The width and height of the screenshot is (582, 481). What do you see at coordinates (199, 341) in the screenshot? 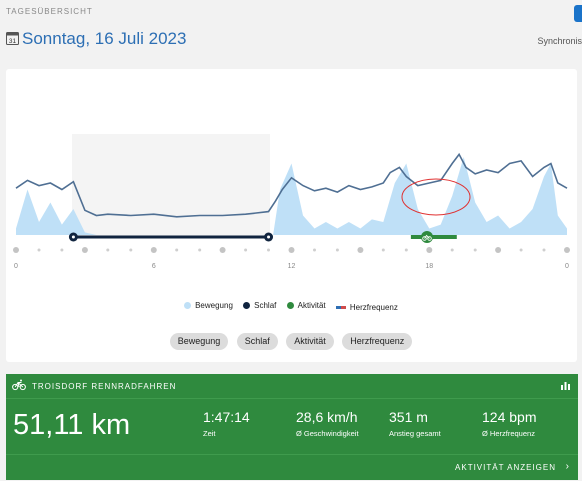
I see `filter-movement-button: Bewegung` at bounding box center [199, 341].